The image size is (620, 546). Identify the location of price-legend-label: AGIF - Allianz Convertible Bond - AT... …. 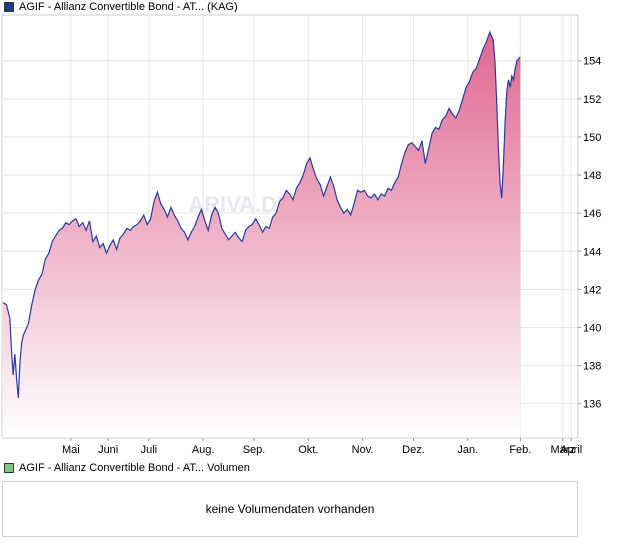
(128, 7).